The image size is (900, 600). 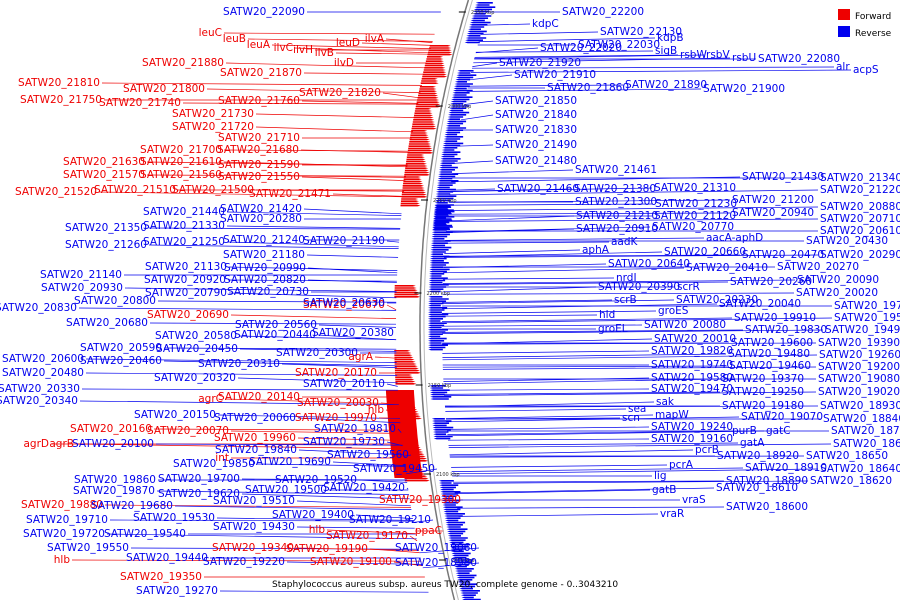 I want to click on right-gene-label: gatC, so click(x=778, y=431).